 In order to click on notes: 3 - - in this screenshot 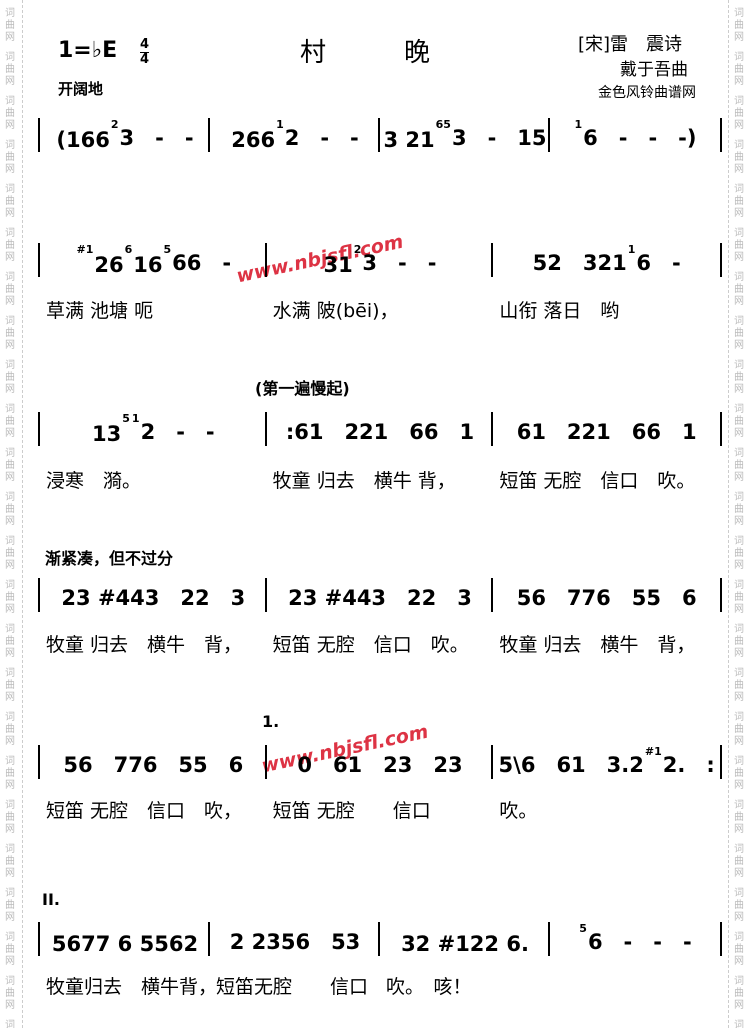, I will do `click(156, 138)`.